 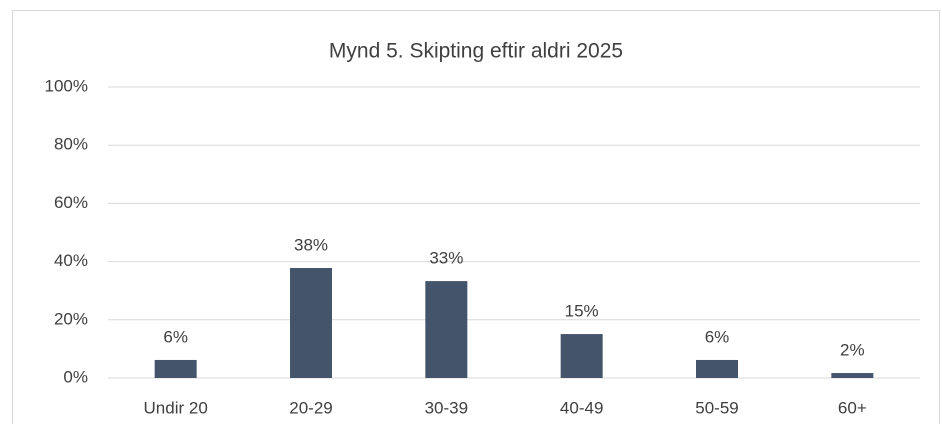 What do you see at coordinates (852, 407) in the screenshot?
I see `x-tick-label: 60+` at bounding box center [852, 407].